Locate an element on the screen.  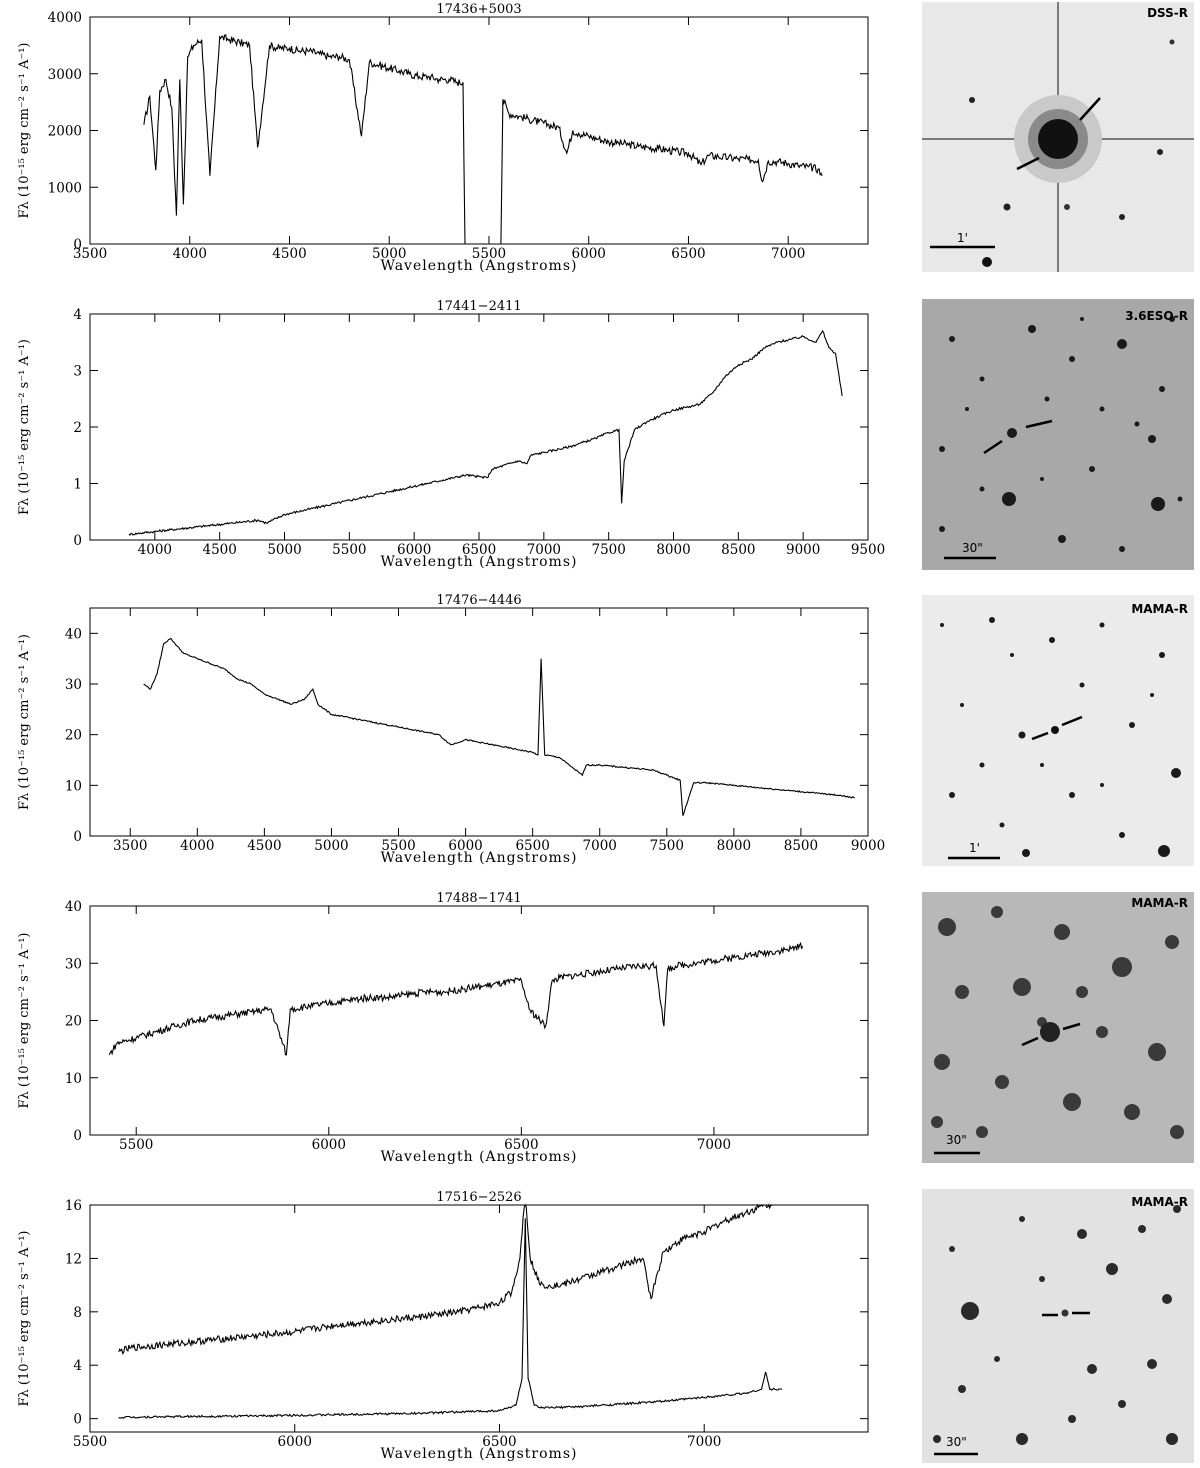
y-tick-label: 12 is located at coordinates (73, 1259).